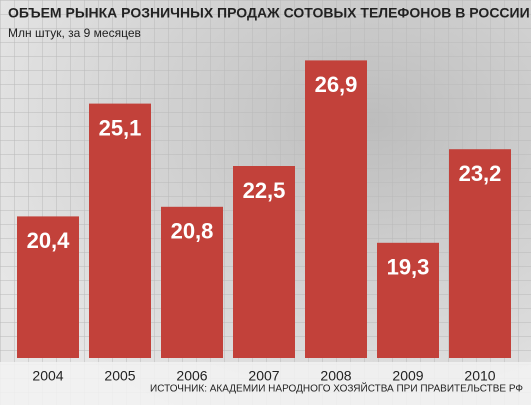 This screenshot has height=405, width=531. Describe the element at coordinates (119, 376) in the screenshot. I see `x-tick-label: 2005` at that location.